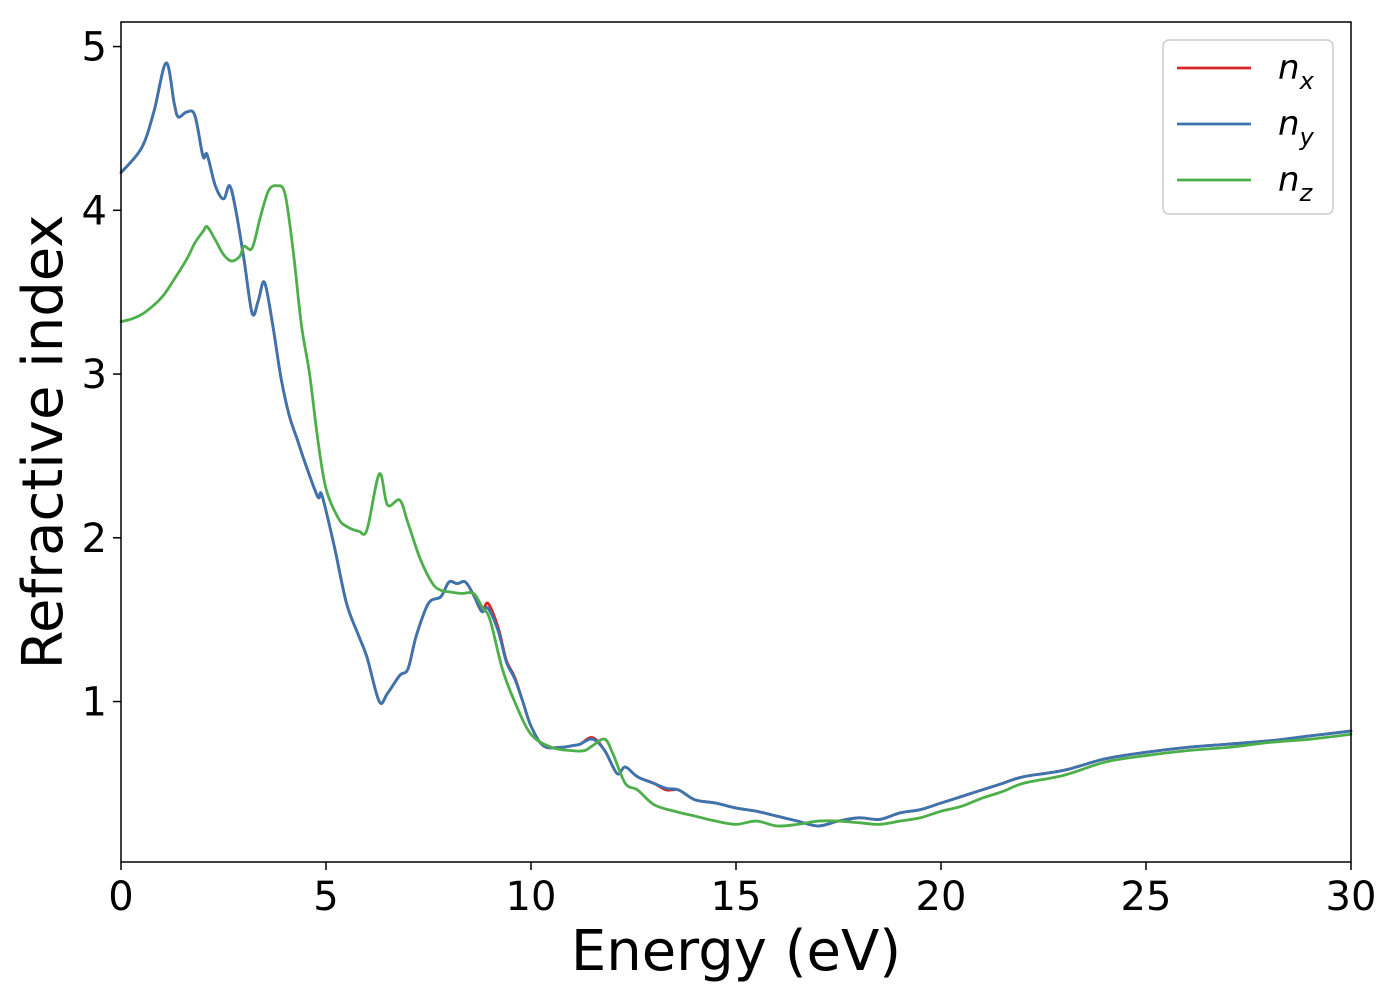  I want to click on x-tick-label: 10, so click(531, 897).